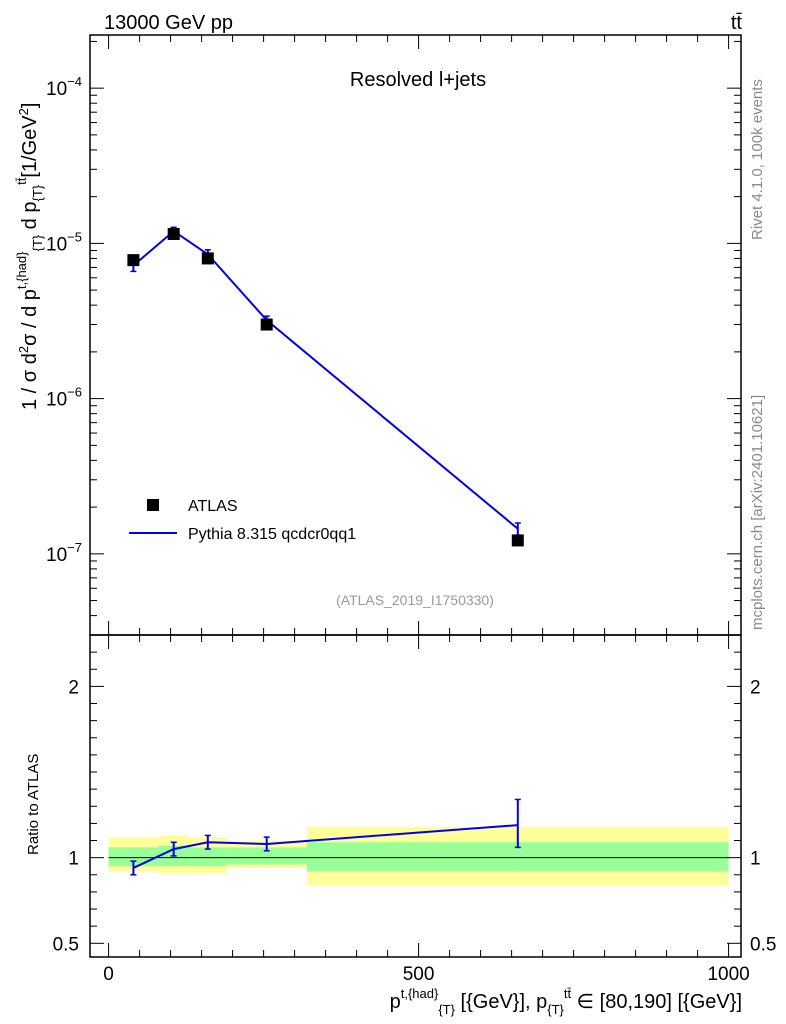  I want to click on ratio-y-tick-label-right: 2, so click(755, 687).